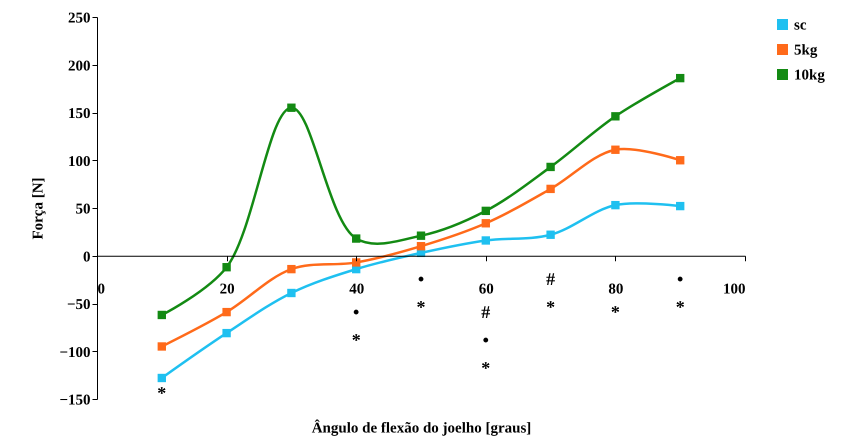 Image resolution: width=859 pixels, height=448 pixels. What do you see at coordinates (79, 66) in the screenshot?
I see `y-tick-label: 200` at bounding box center [79, 66].